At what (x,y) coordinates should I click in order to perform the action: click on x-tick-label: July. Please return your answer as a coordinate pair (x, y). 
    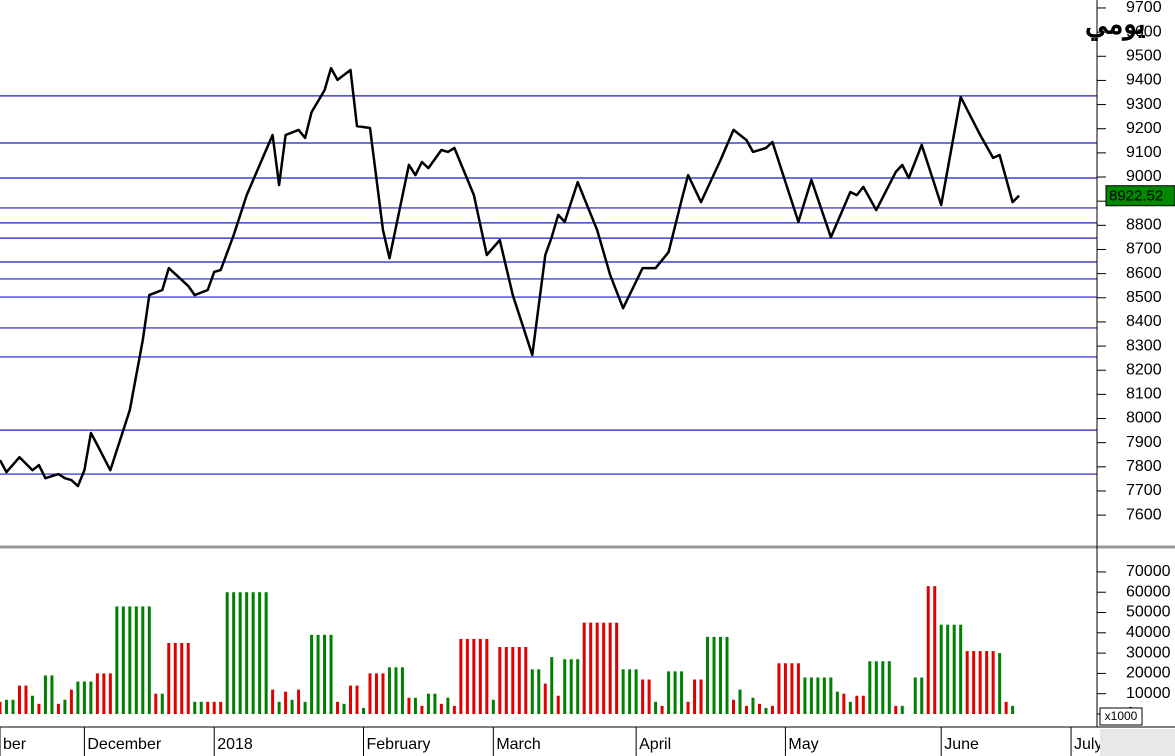
    Looking at the image, I should click on (1088, 744).